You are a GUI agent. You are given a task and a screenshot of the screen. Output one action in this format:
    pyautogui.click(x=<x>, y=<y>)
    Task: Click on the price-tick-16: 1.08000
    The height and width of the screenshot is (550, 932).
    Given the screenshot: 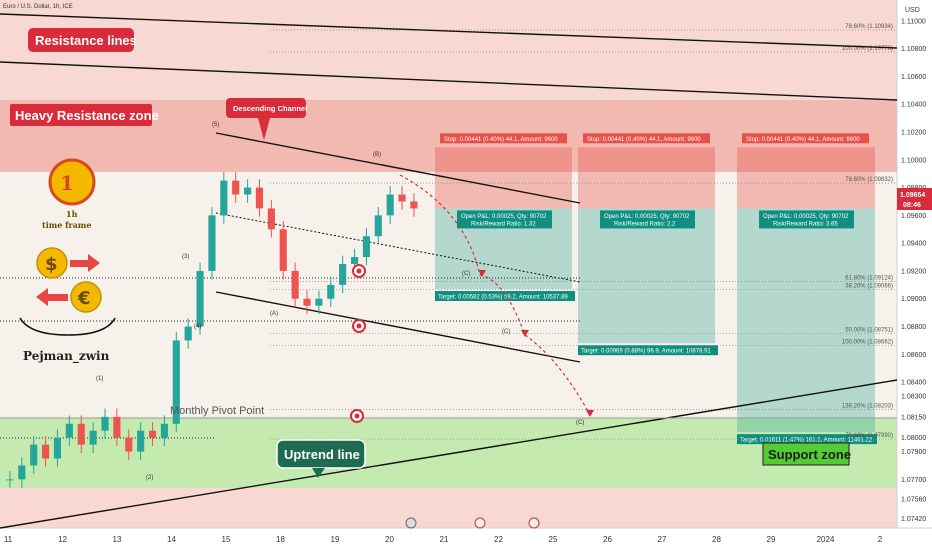 What is the action you would take?
    pyautogui.click(x=913, y=438)
    